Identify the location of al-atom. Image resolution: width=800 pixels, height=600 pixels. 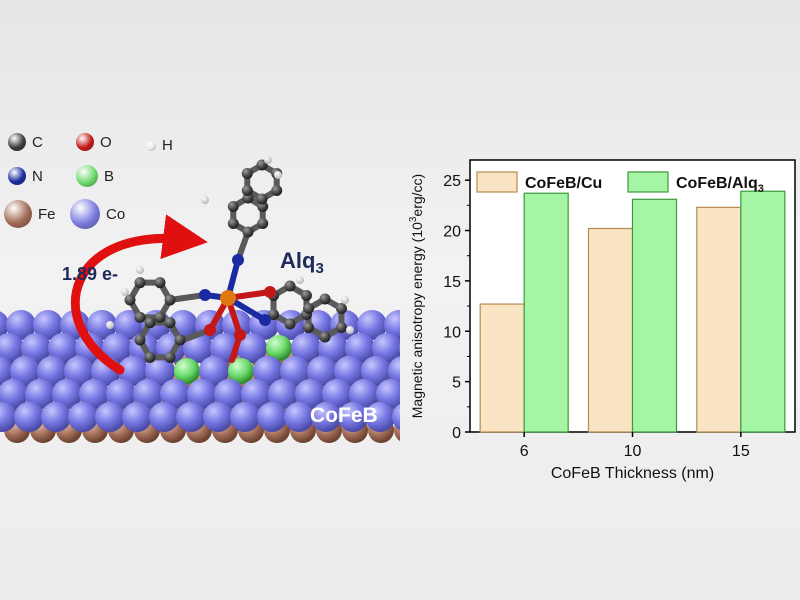
(228, 298).